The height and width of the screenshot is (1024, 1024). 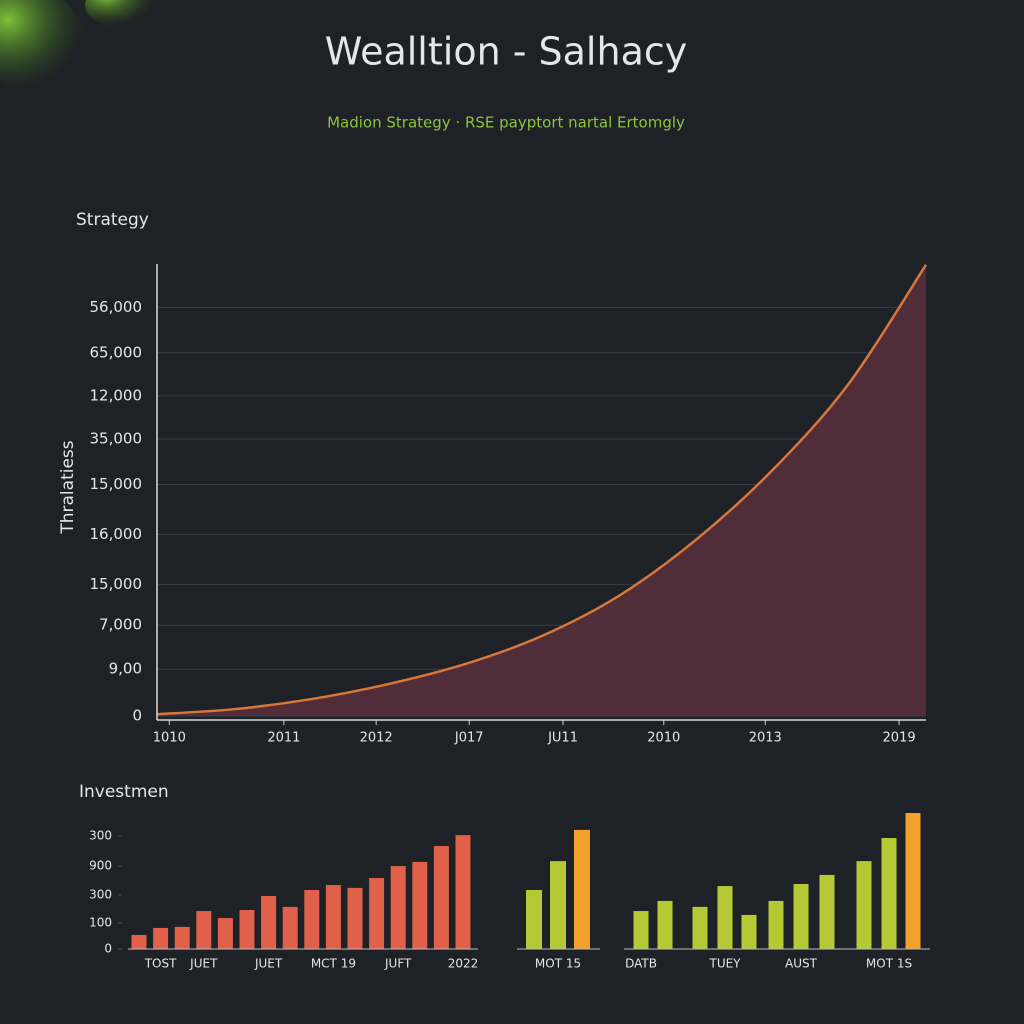 What do you see at coordinates (506, 52) in the screenshot?
I see `page-title: Wealltion - Salhacy` at bounding box center [506, 52].